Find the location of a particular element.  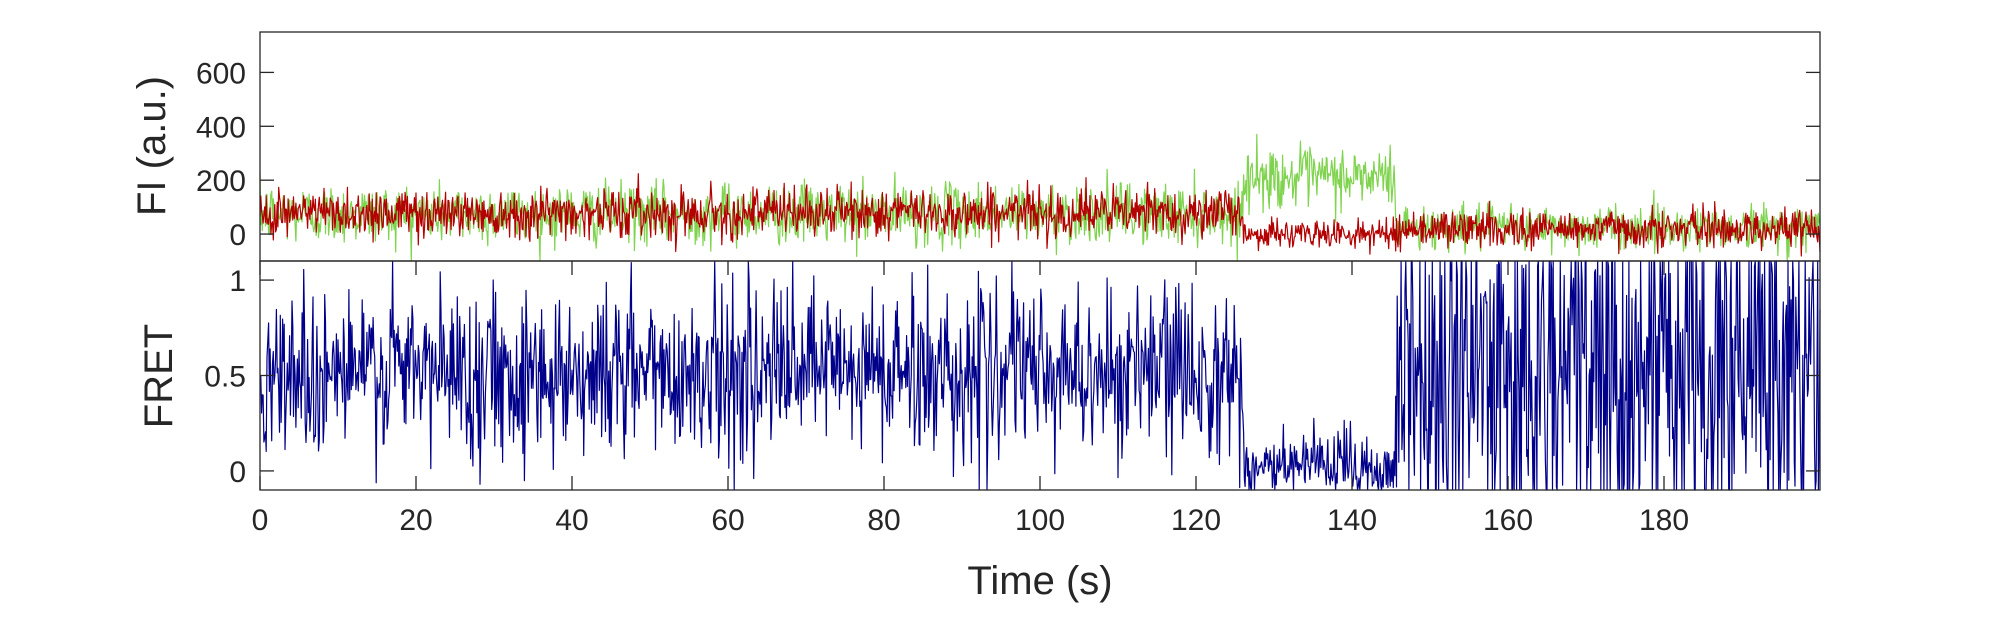

fret-y-tick-label: 0 is located at coordinates (237, 472).